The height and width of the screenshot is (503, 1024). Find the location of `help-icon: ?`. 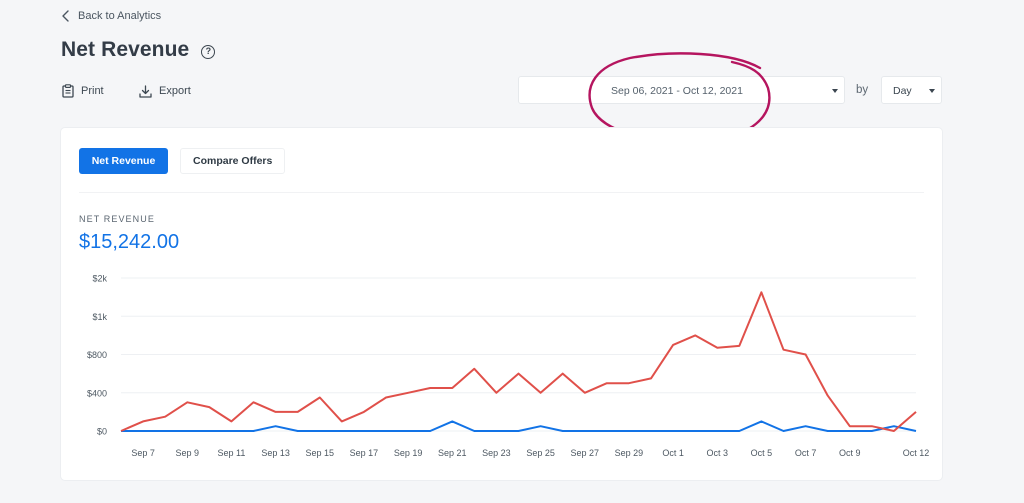

help-icon: ? is located at coordinates (208, 51).